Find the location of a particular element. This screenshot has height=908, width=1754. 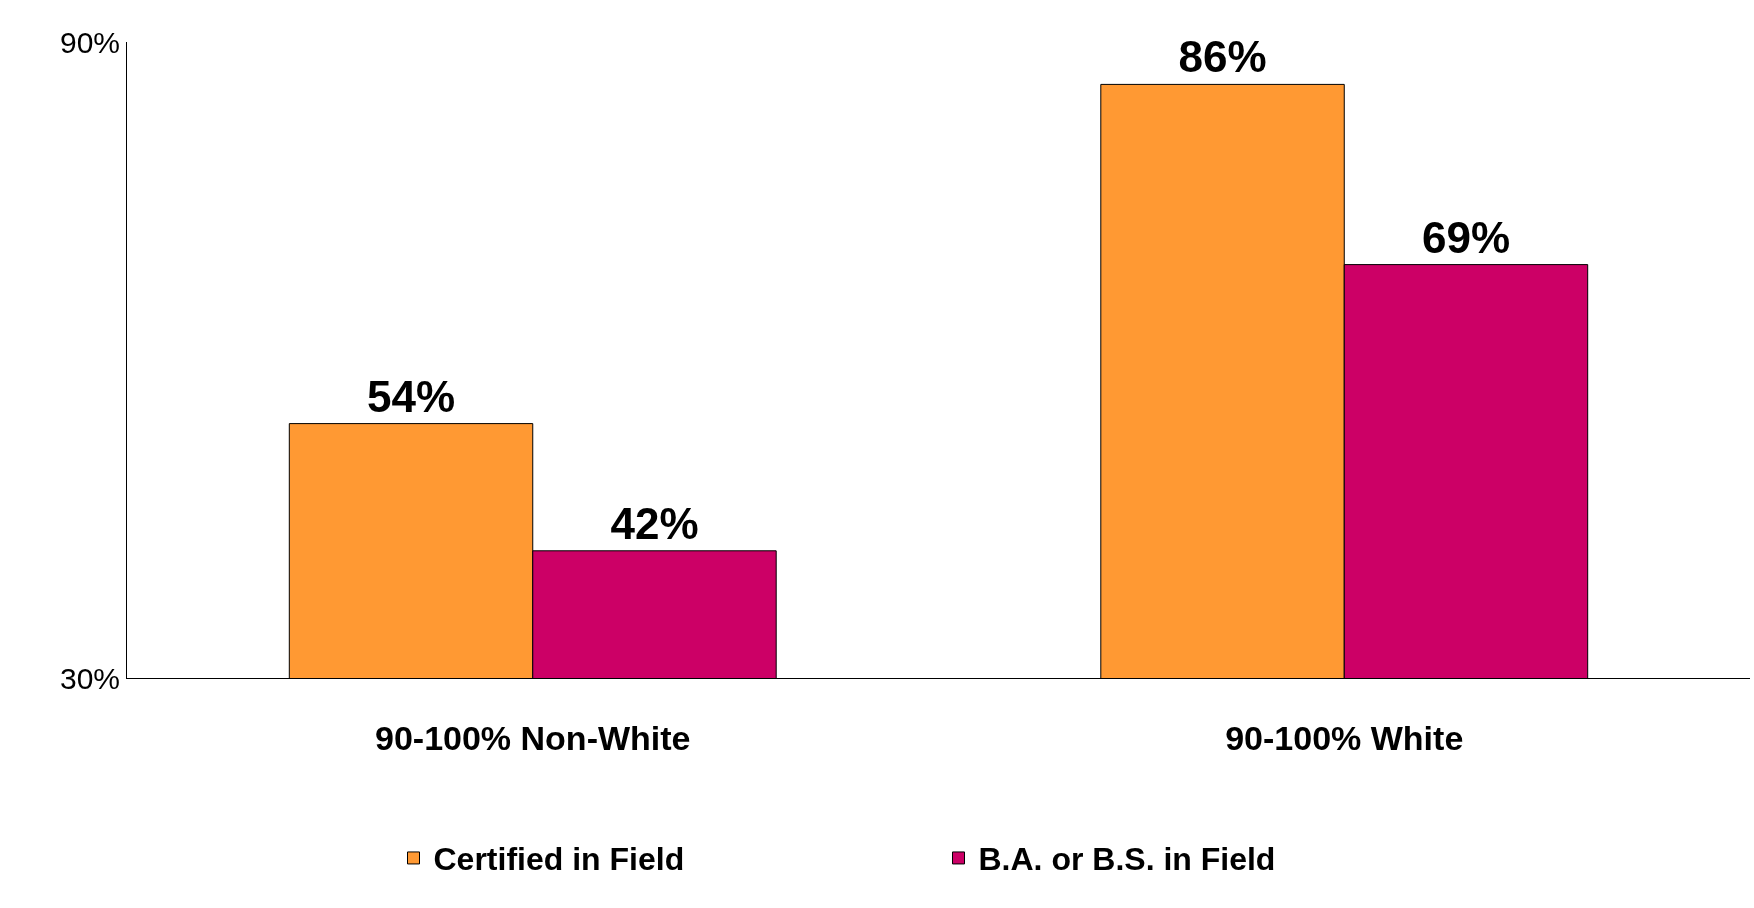

data-label: 54% is located at coordinates (411, 396).